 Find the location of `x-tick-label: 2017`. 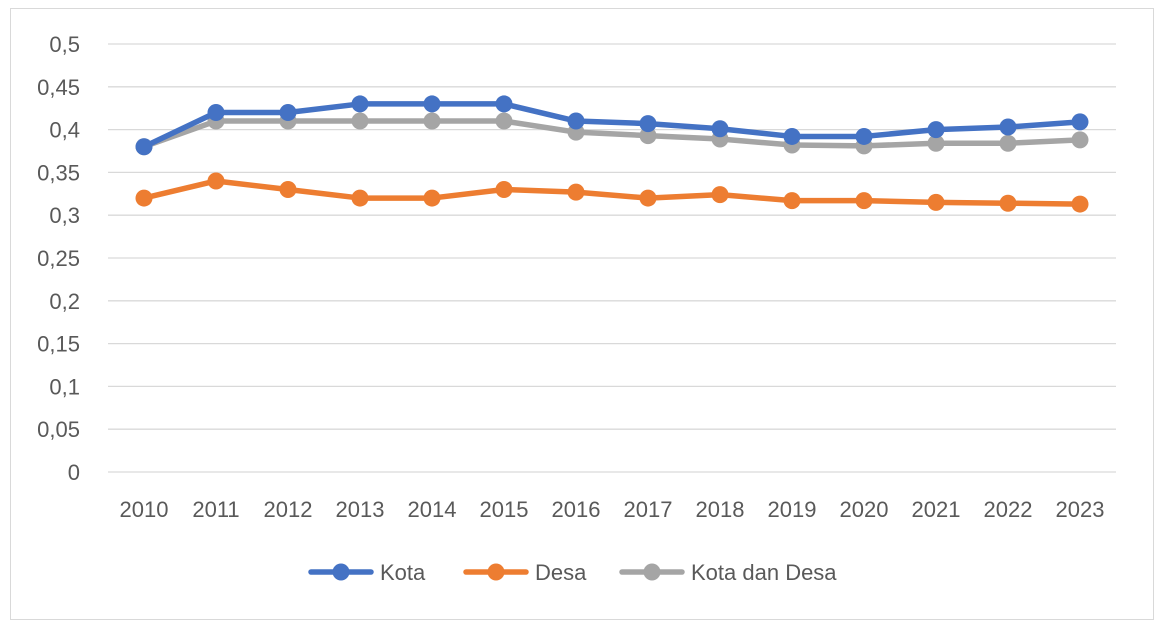

x-tick-label: 2017 is located at coordinates (648, 509).